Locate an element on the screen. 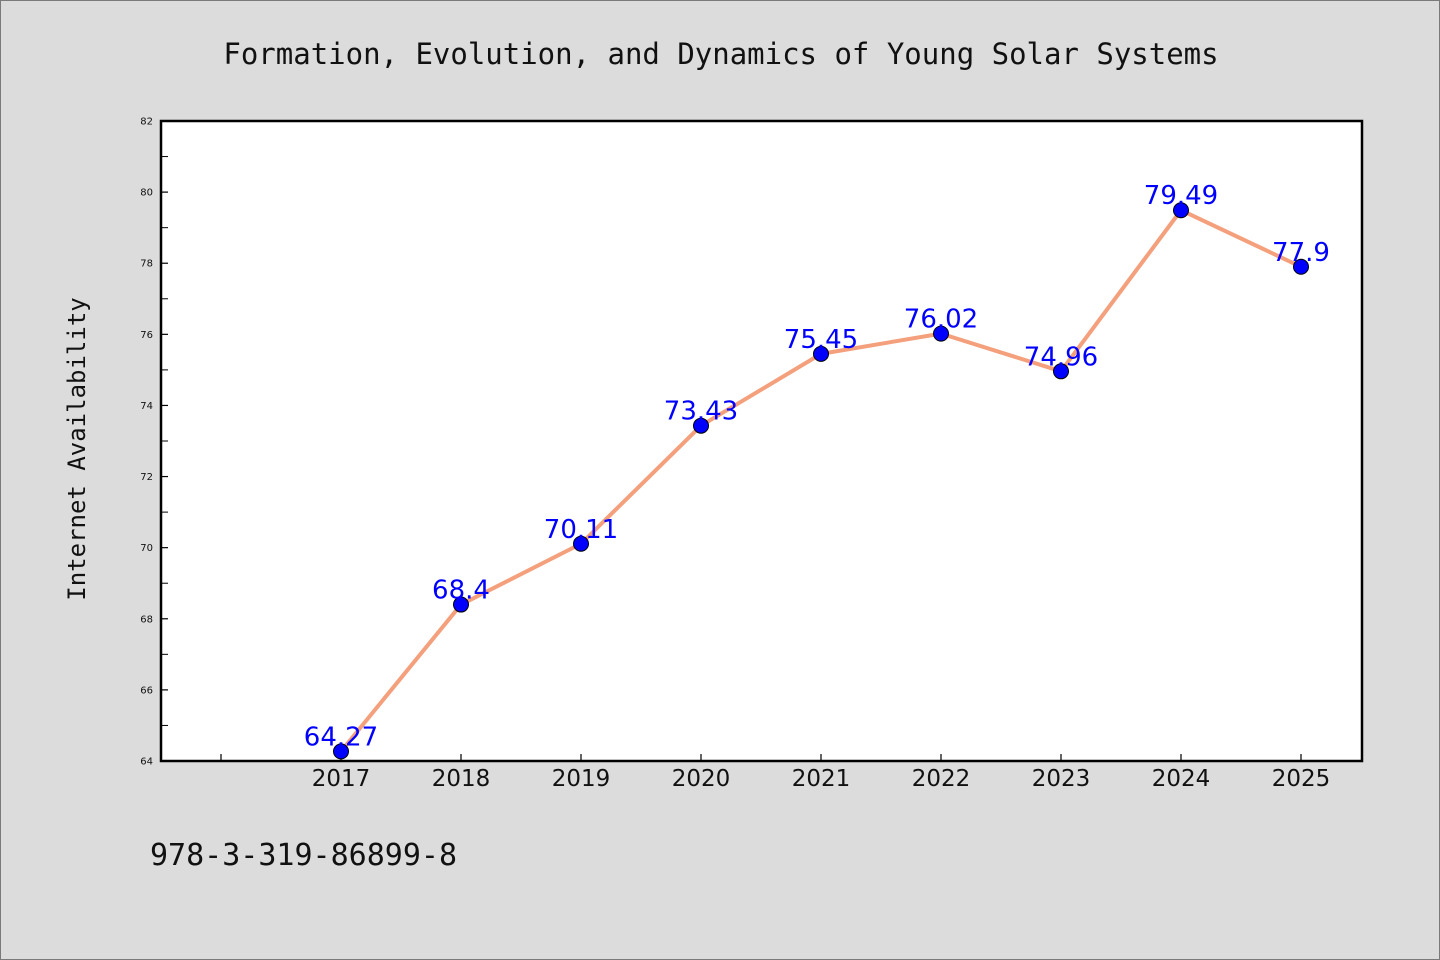 The width and height of the screenshot is (1440, 960). y-tick-label: 74 is located at coordinates (146, 406).